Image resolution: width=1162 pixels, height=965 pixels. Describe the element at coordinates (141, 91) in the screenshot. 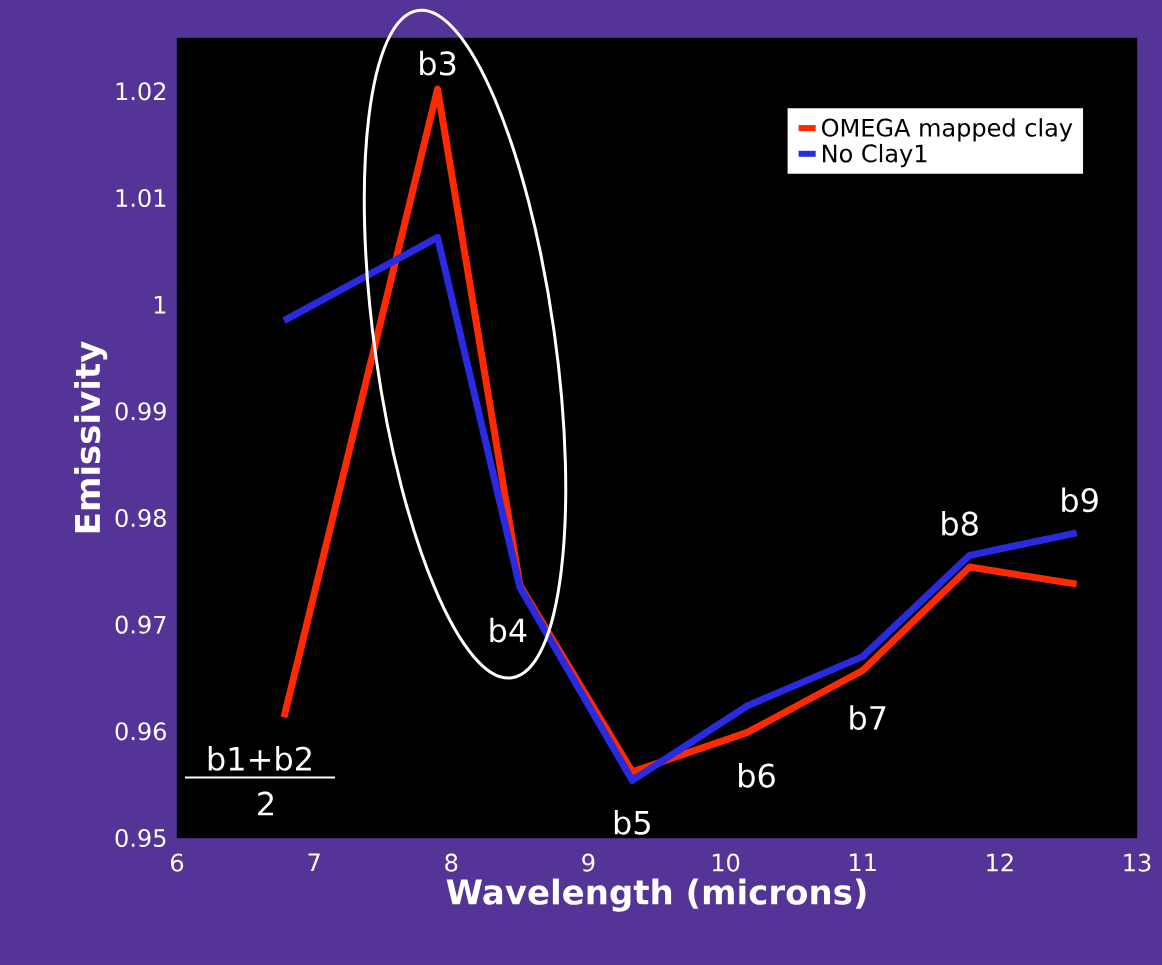

I see `y-tick-label: 1.02` at that location.